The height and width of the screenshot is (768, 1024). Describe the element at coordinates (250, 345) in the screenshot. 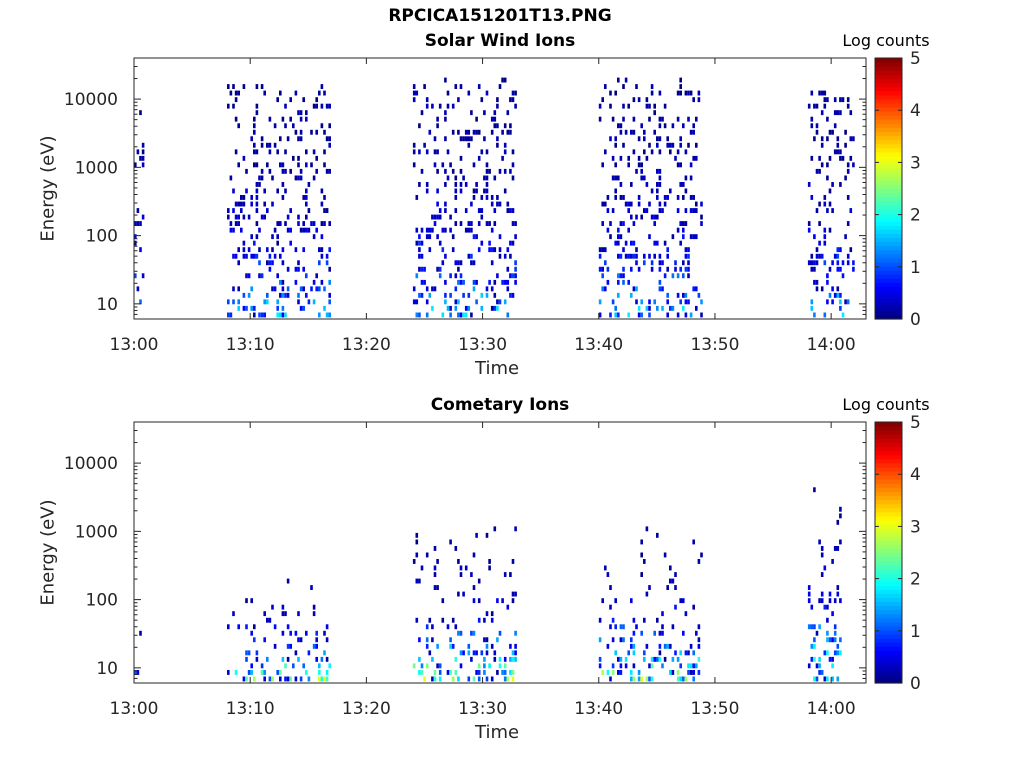

I see `x-tick-label: 13:10` at that location.